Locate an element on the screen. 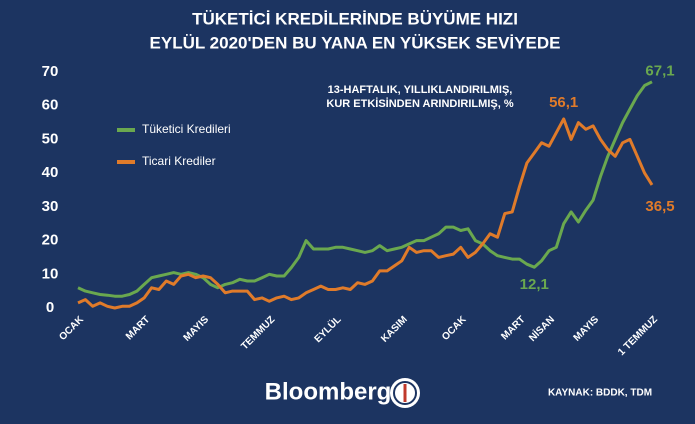 The image size is (695, 424). legend-label: Ticari Krediler is located at coordinates (179, 161).